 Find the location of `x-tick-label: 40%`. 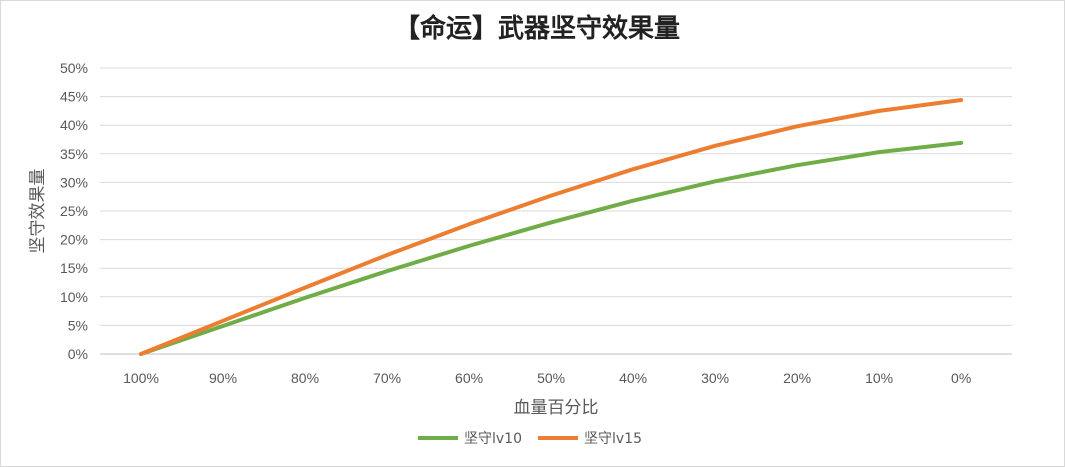

x-tick-label: 40% is located at coordinates (633, 378).